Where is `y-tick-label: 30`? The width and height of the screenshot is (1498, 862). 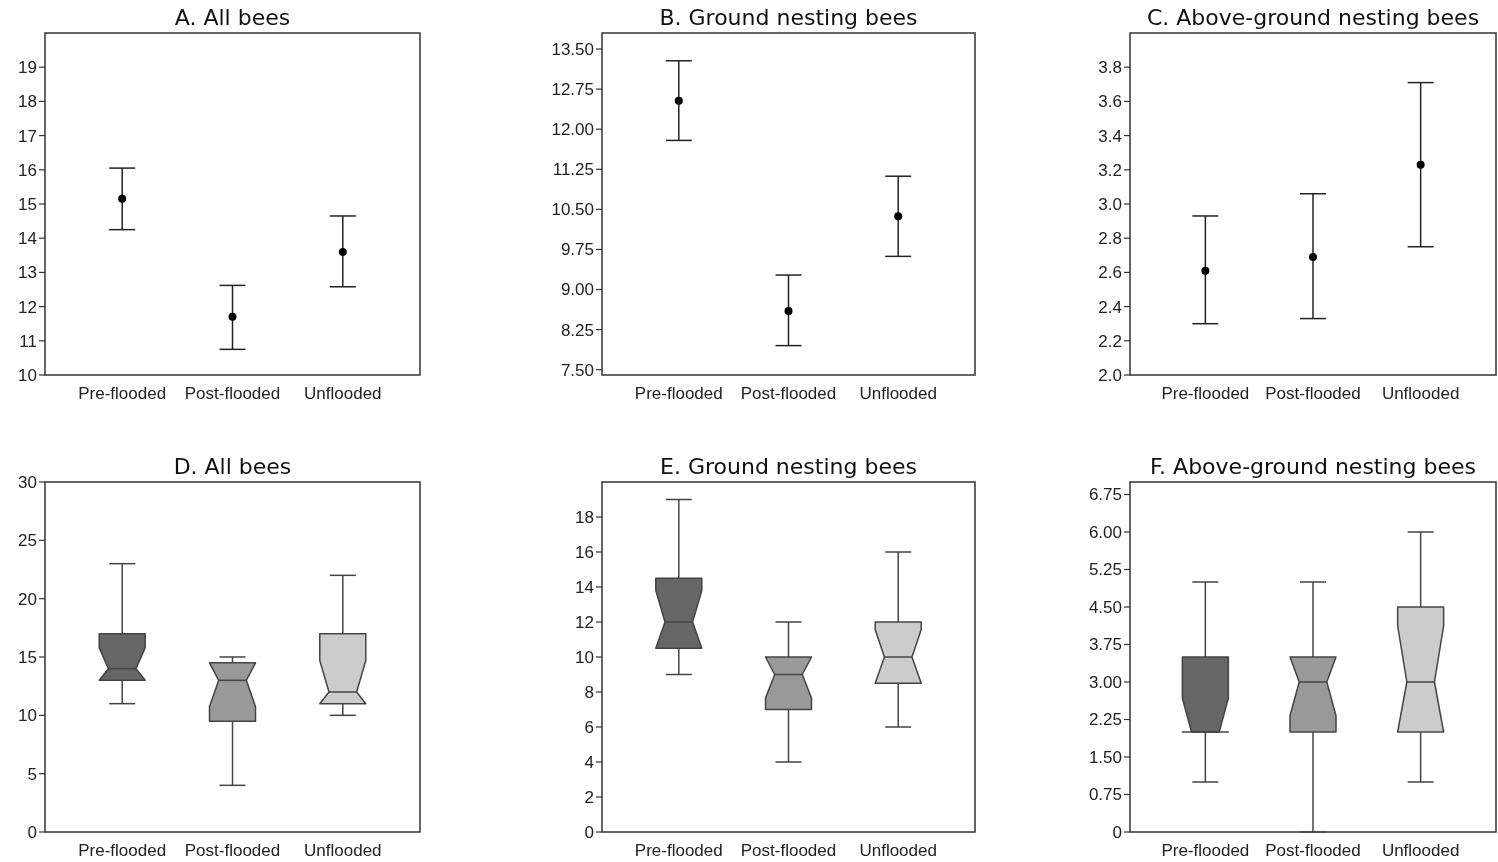 y-tick-label: 30 is located at coordinates (27, 482).